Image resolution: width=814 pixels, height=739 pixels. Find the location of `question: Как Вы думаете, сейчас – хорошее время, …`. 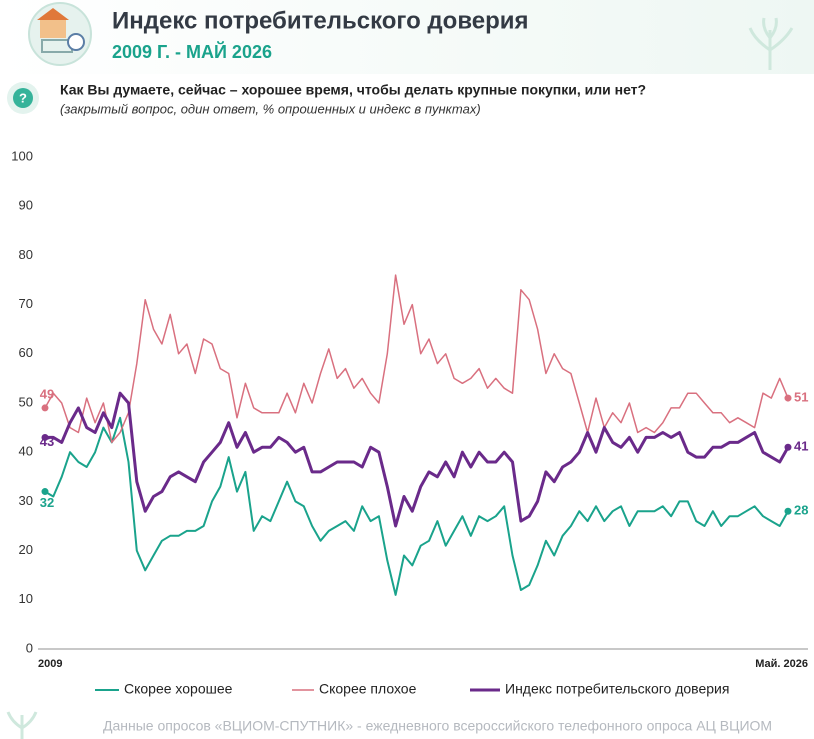

question: Как Вы думаете, сейчас – хорошее время, … is located at coordinates (353, 90).